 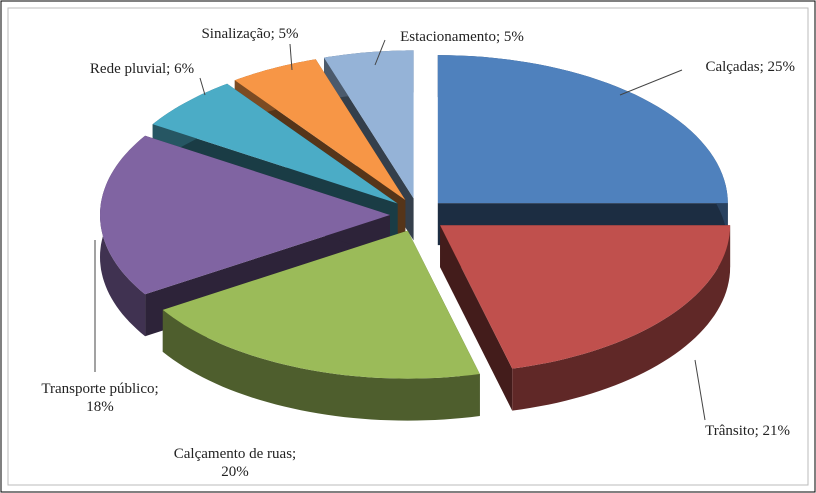 I want to click on data-label: Estacionamento; 5%, so click(x=462, y=37).